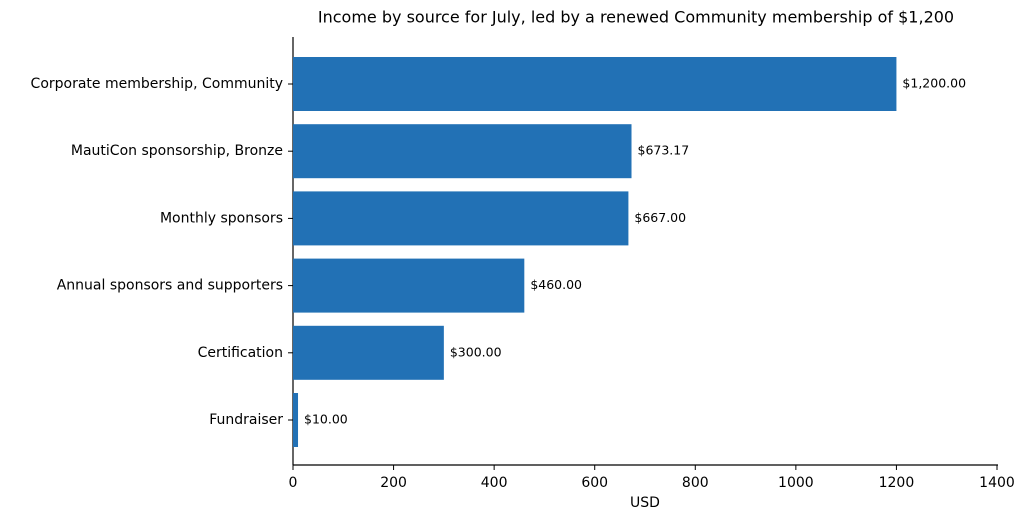 The height and width of the screenshot is (521, 1024). I want to click on x-tick-label: 1400, so click(997, 483).